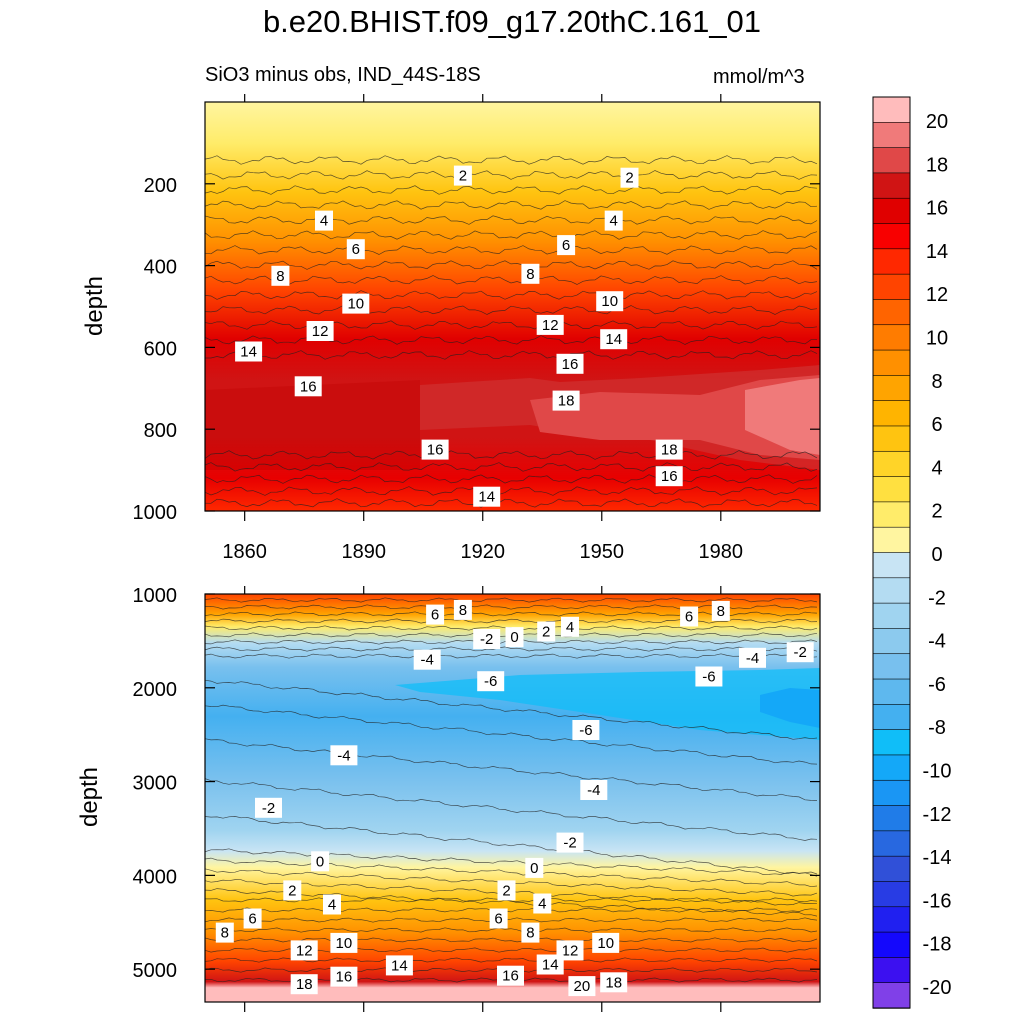  What do you see at coordinates (566, 245) in the screenshot?
I see `contour-label-text: 6` at bounding box center [566, 245].